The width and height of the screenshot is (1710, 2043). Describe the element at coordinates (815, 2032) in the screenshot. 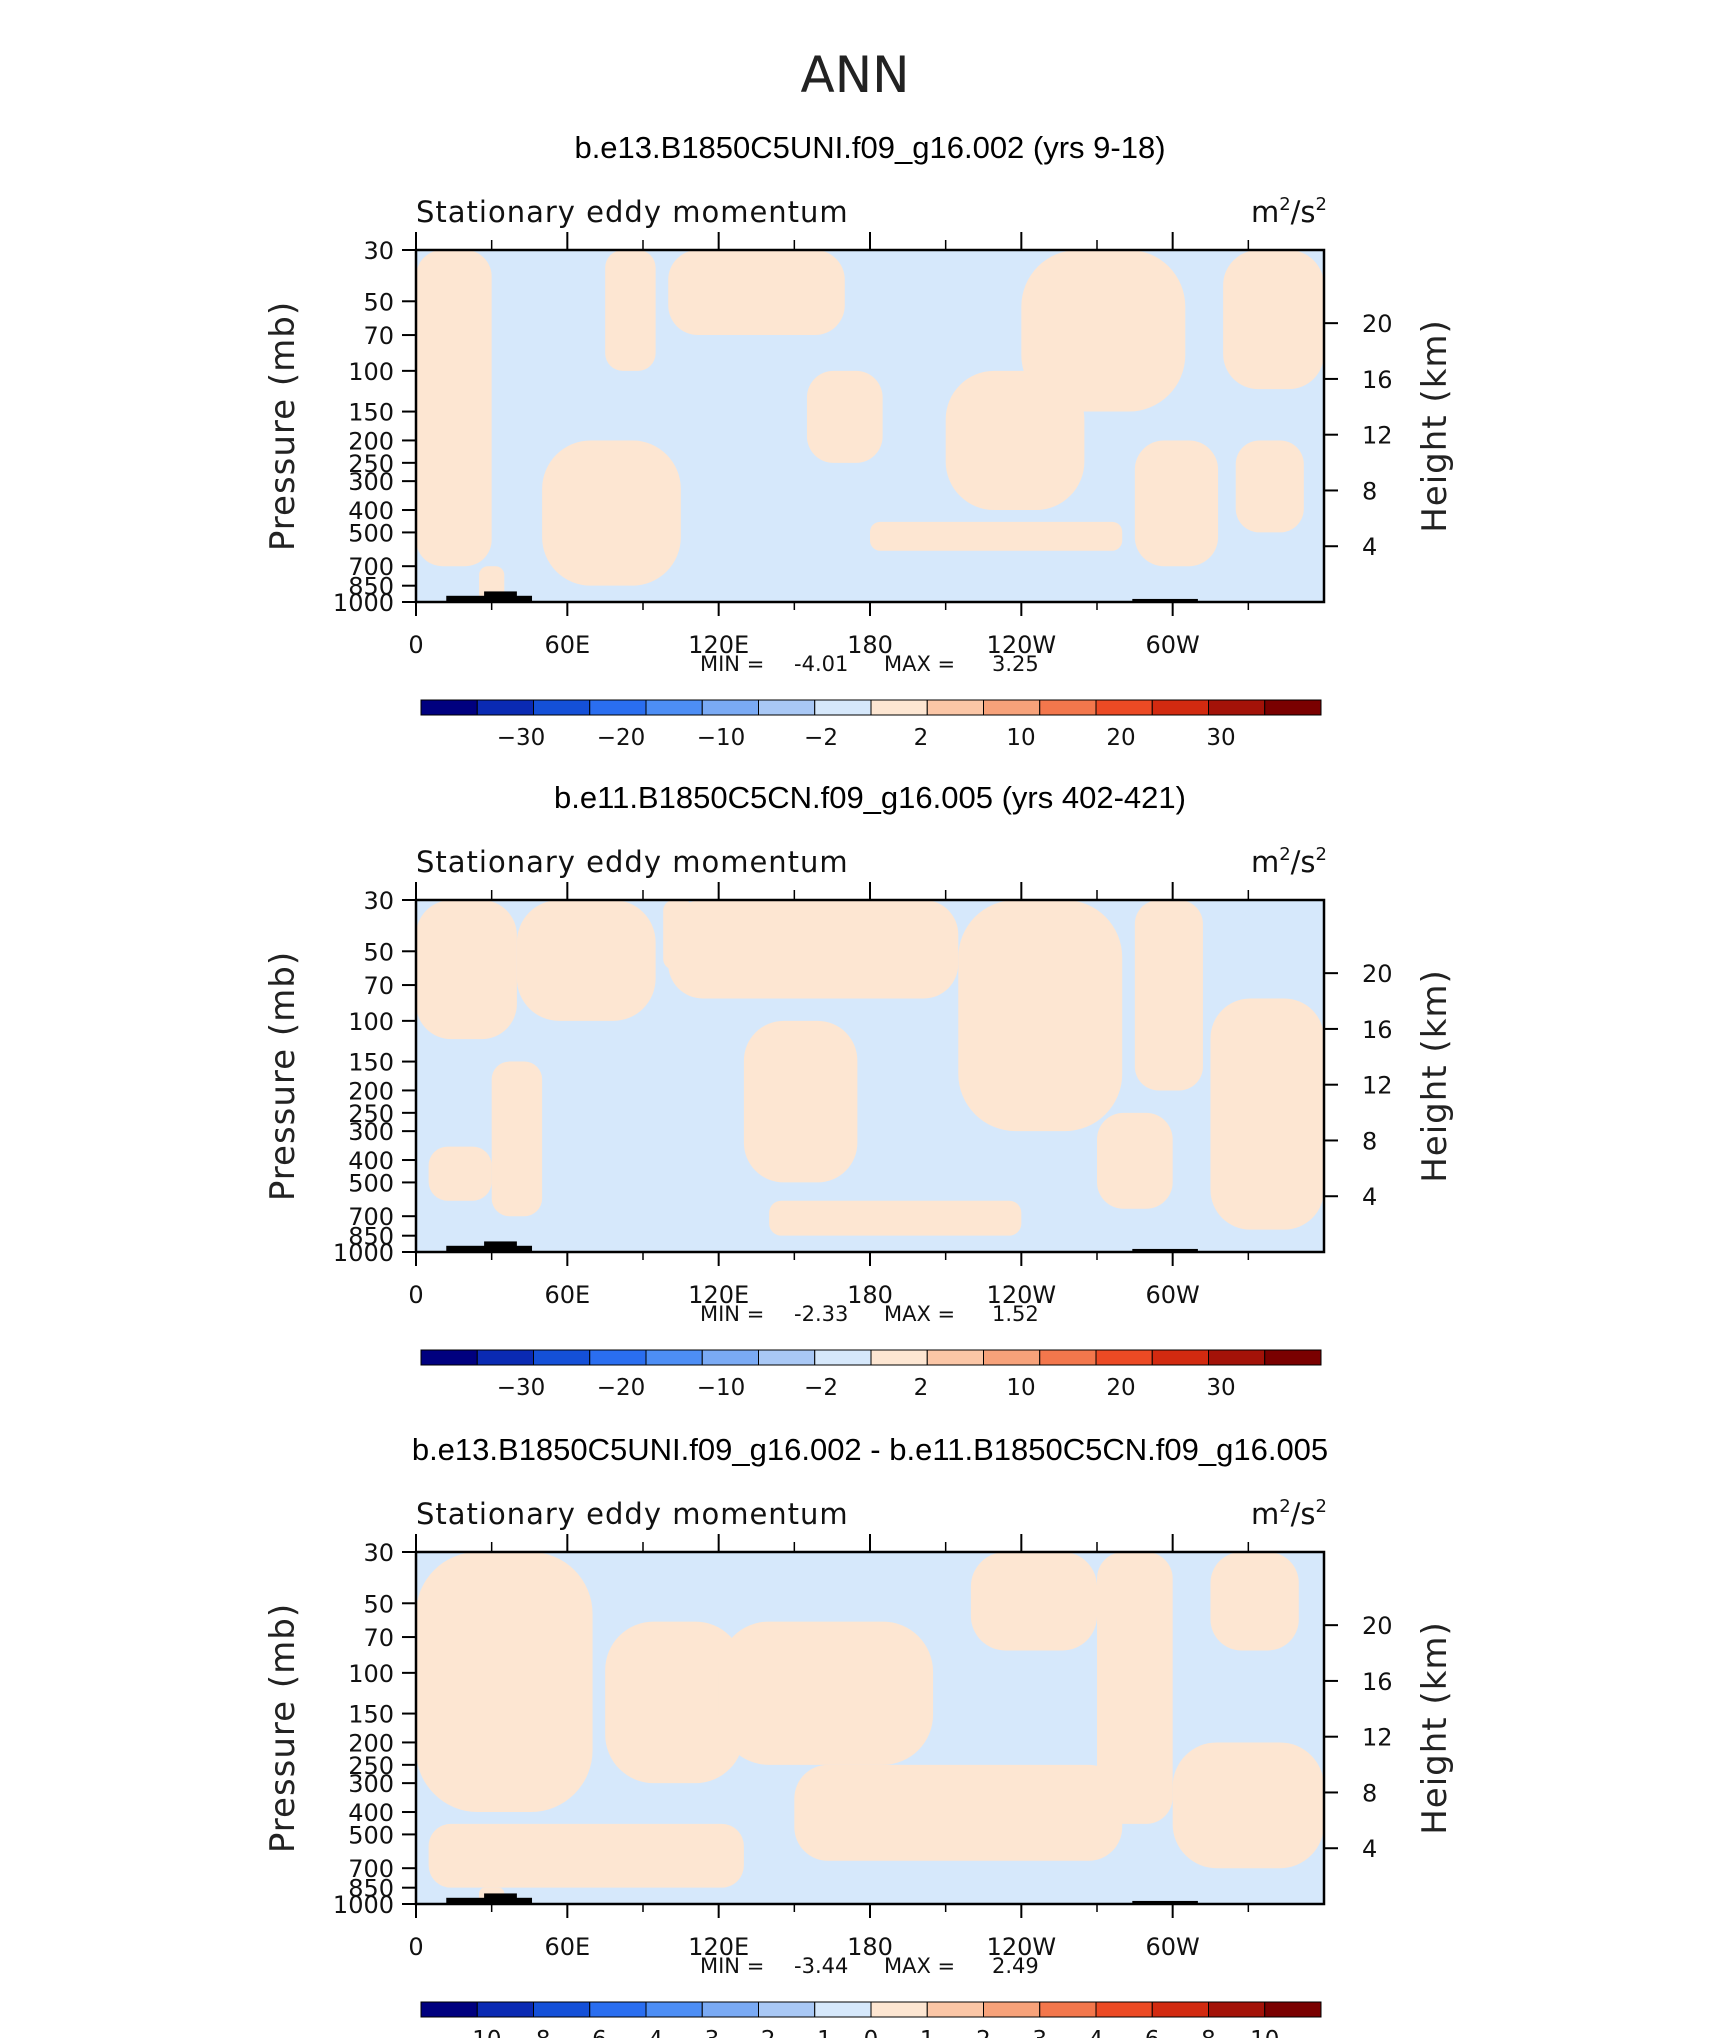

I see `colorbar-label: −1` at that location.